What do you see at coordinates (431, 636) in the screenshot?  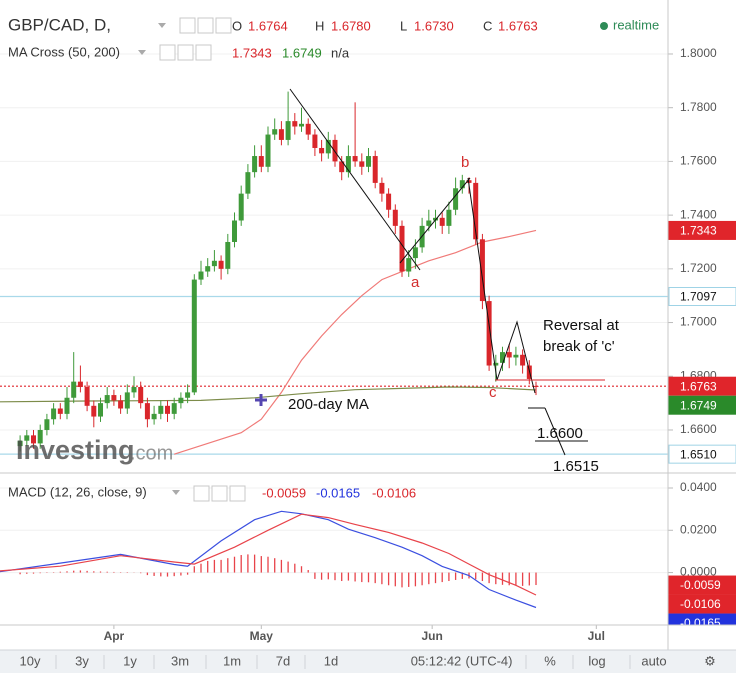 I see `x-tick-label: Jun` at bounding box center [431, 636].